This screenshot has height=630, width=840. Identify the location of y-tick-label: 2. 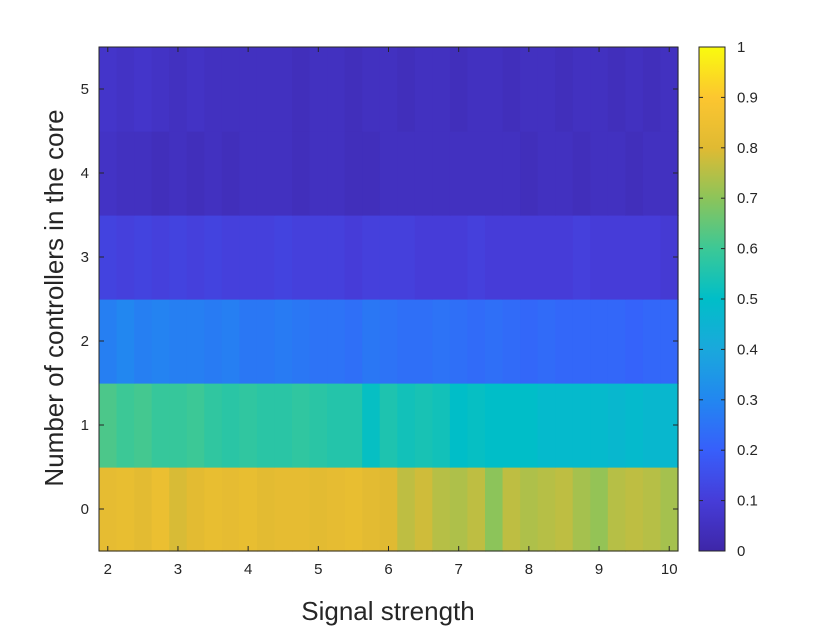
(85, 341).